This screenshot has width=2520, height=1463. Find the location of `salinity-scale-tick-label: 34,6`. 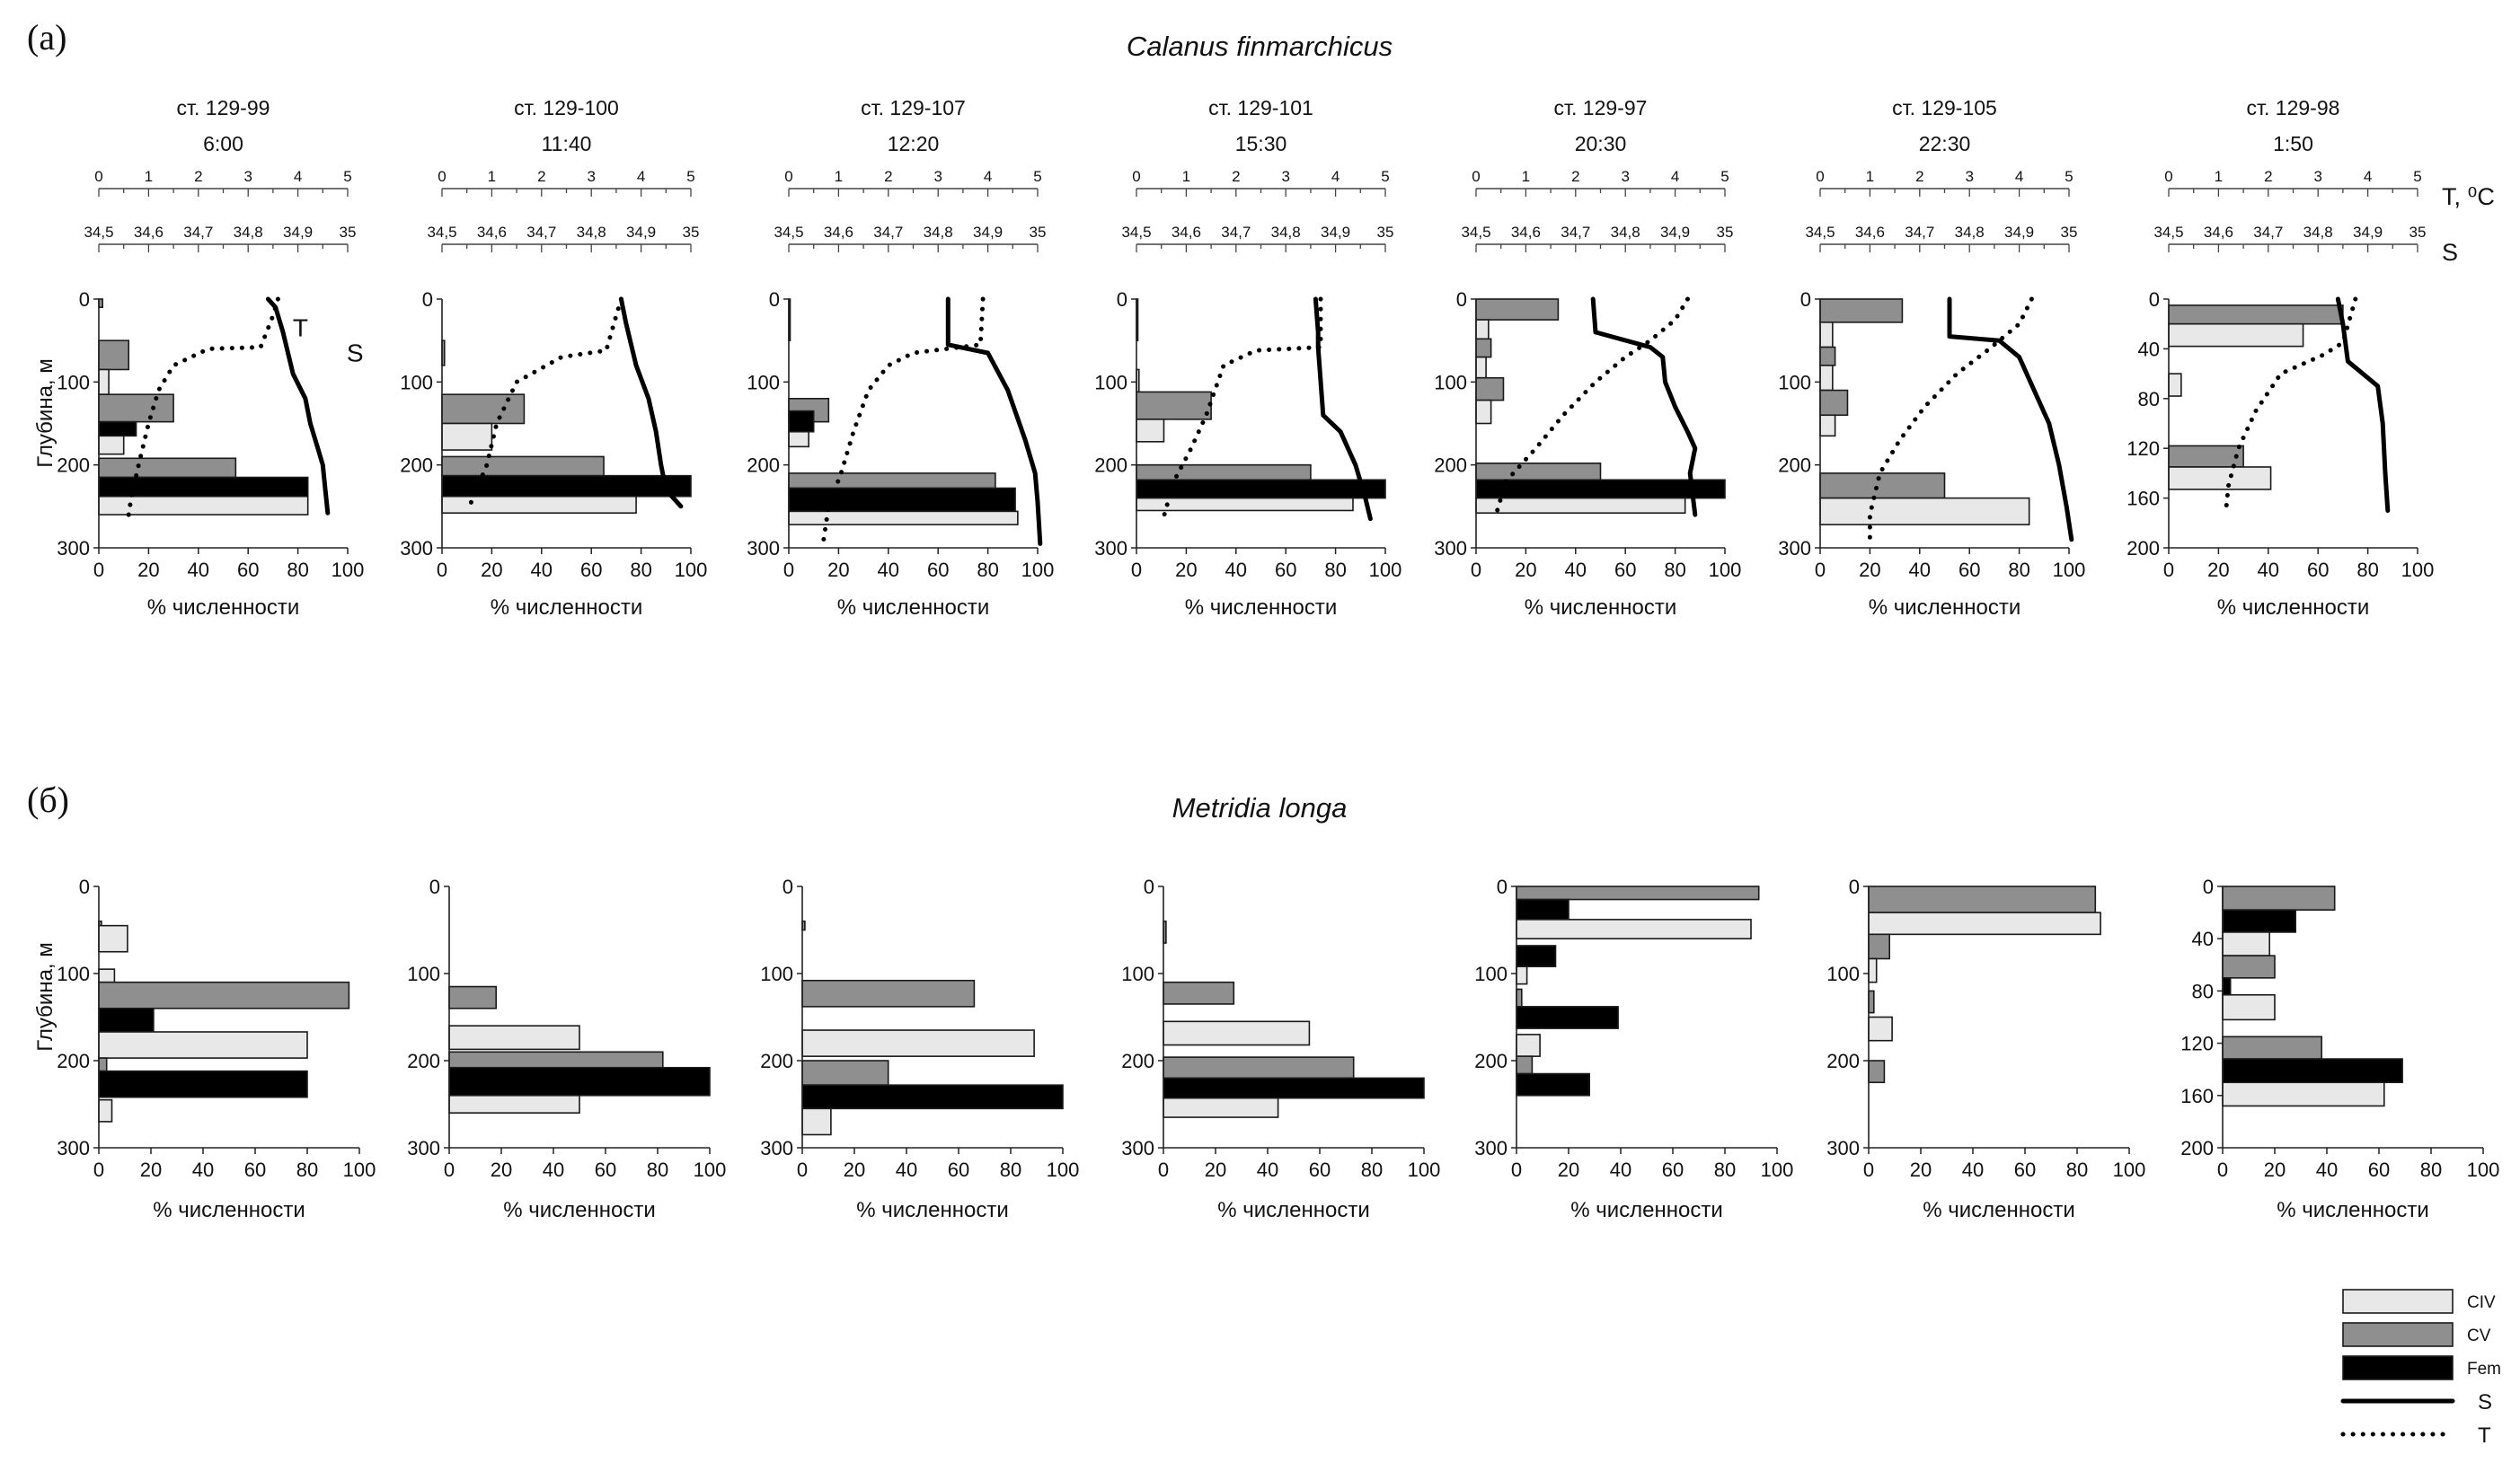

salinity-scale-tick-label: 34,6 is located at coordinates (1870, 233).